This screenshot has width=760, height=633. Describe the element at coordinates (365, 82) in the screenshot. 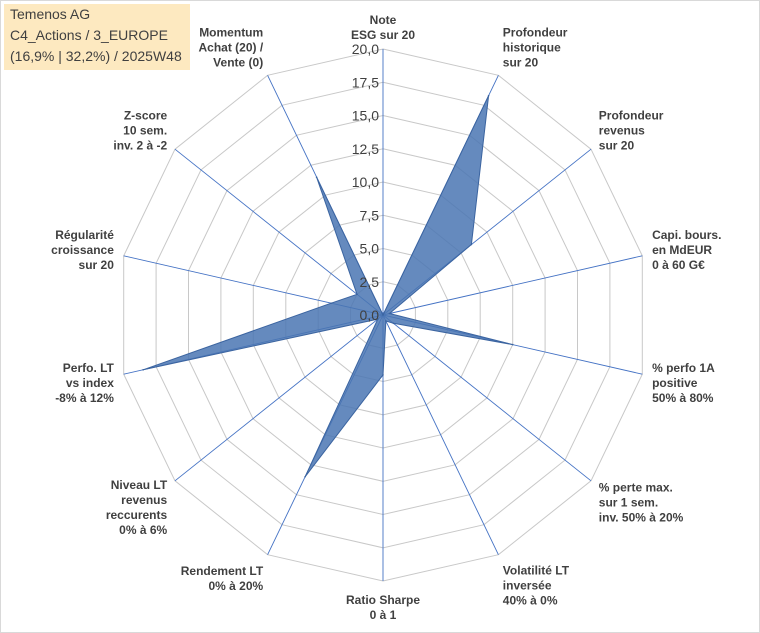

I see `tick-label: 17,5` at that location.